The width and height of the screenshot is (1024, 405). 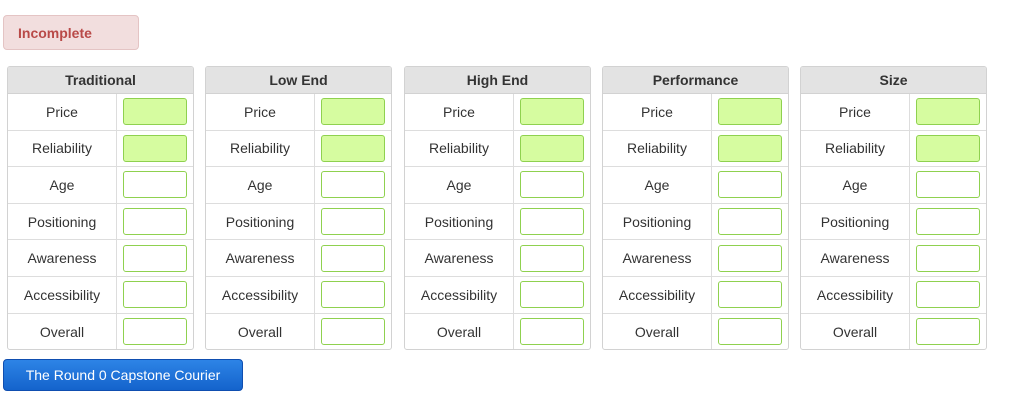 What do you see at coordinates (123, 375) in the screenshot?
I see `capstone-courier-button: The Round 0 Capstone Courier` at bounding box center [123, 375].